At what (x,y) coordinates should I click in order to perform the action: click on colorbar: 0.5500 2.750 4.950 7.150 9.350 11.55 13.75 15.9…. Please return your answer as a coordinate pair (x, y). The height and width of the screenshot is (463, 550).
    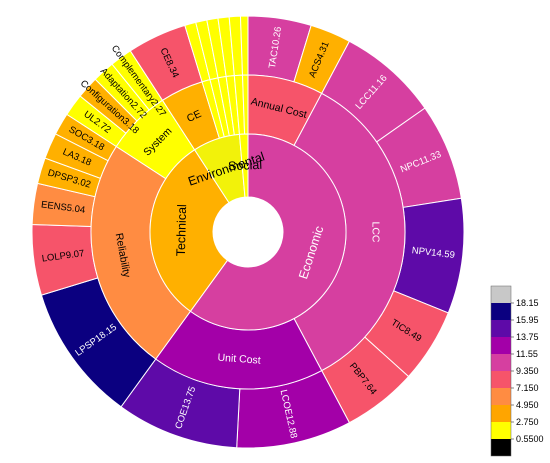
    Looking at the image, I should click on (517, 371).